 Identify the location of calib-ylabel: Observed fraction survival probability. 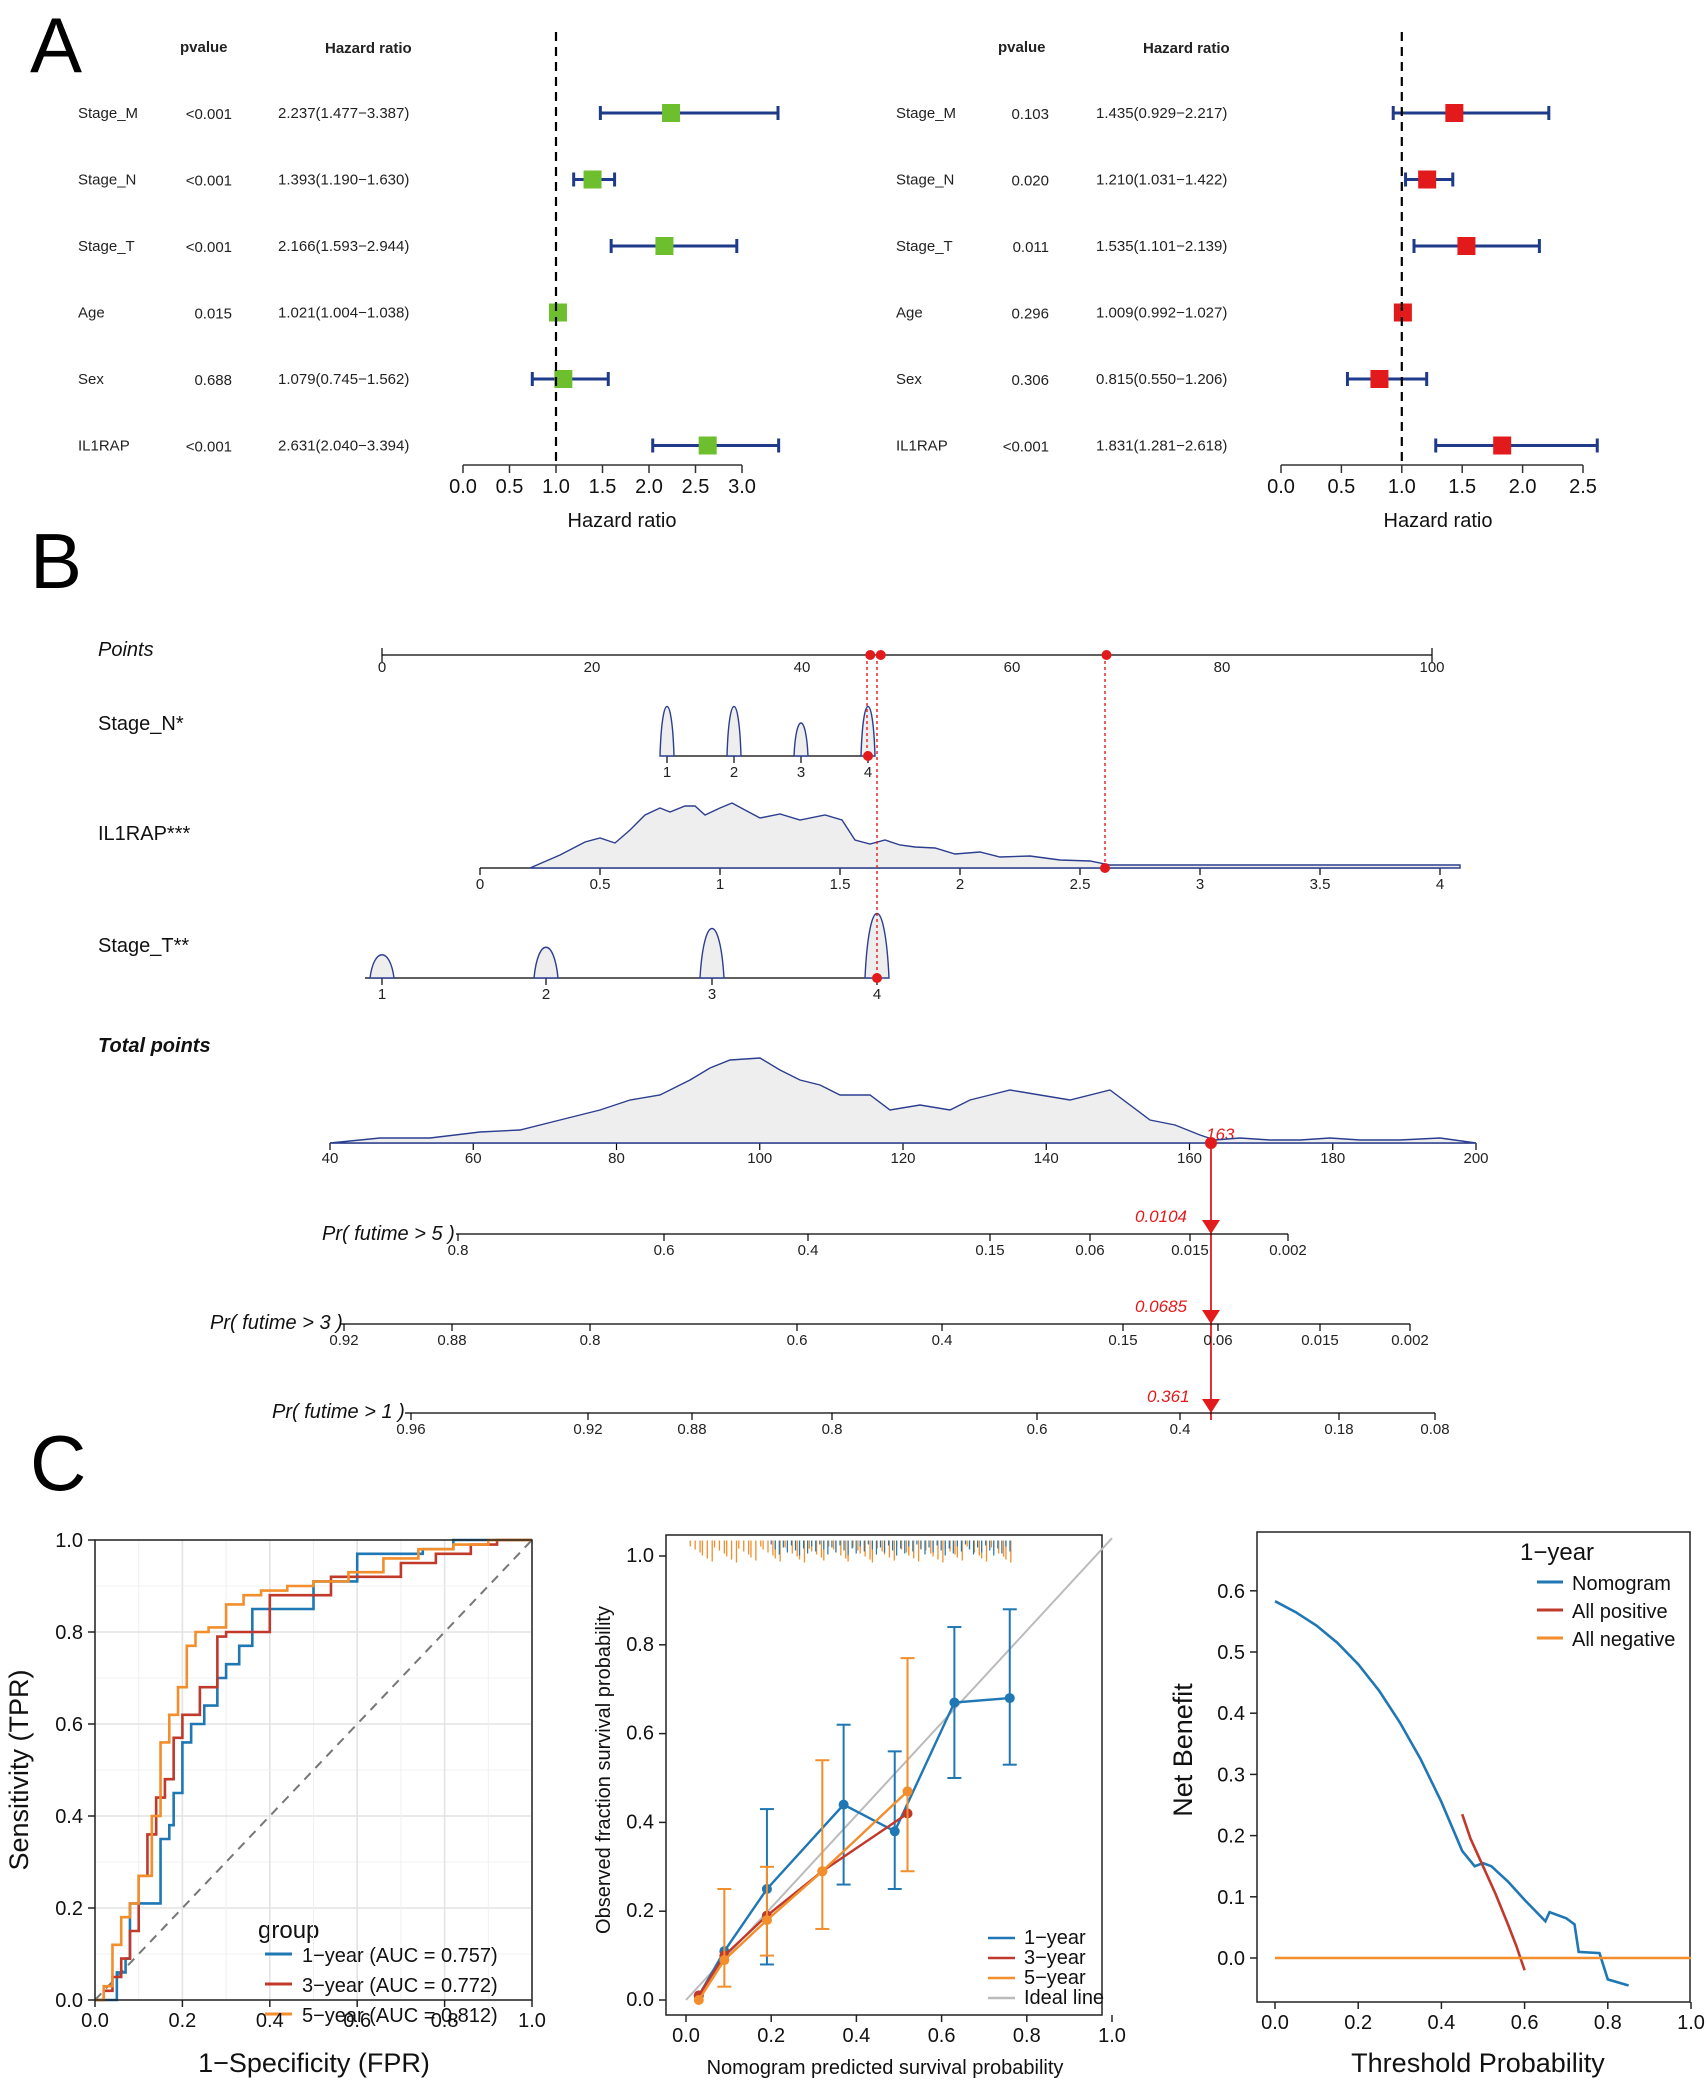
(604, 1770).